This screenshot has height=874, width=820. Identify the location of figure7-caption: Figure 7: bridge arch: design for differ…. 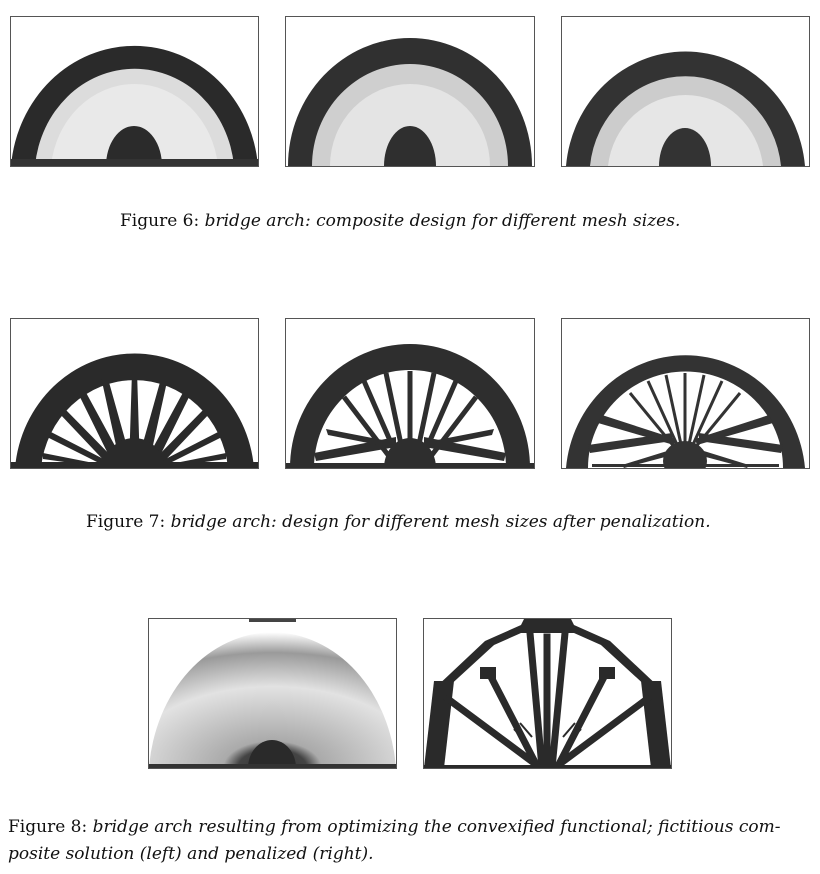
(398, 522).